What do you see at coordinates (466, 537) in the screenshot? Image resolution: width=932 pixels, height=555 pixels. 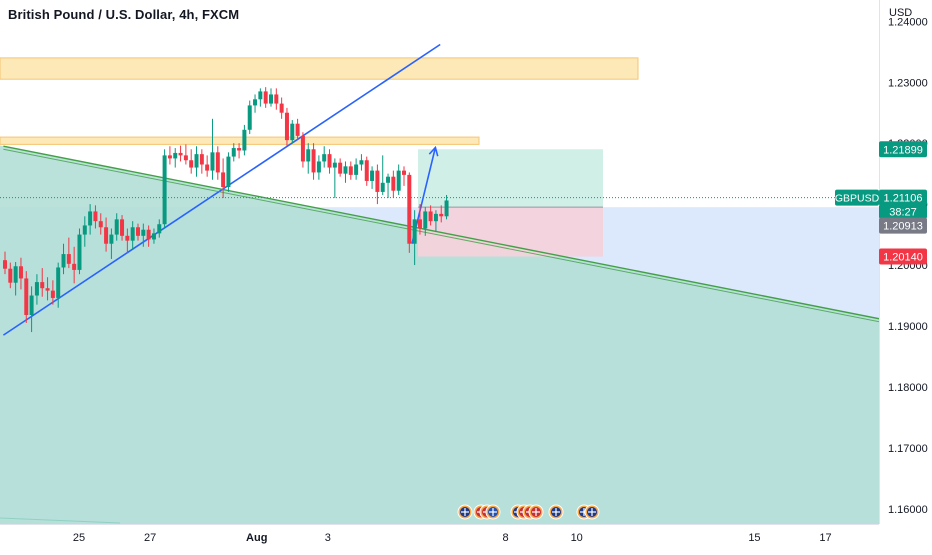 I see `time-axis: 2527Aug381015172224` at bounding box center [466, 537].